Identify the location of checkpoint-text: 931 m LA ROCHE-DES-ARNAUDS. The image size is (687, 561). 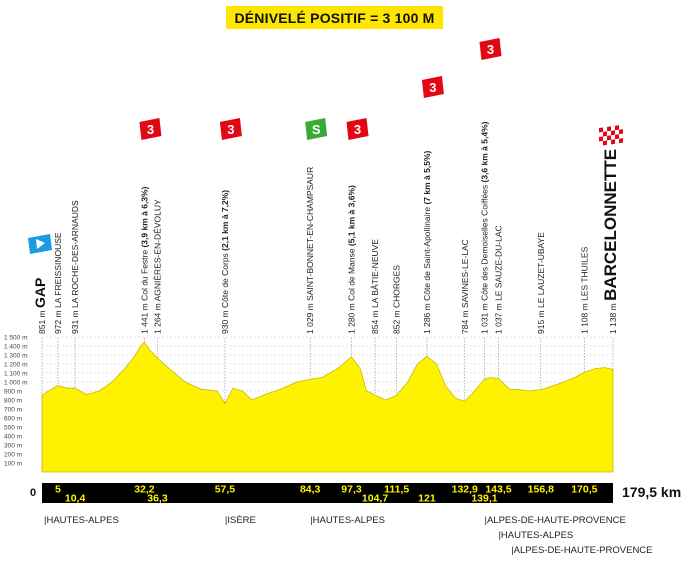
(75, 267).